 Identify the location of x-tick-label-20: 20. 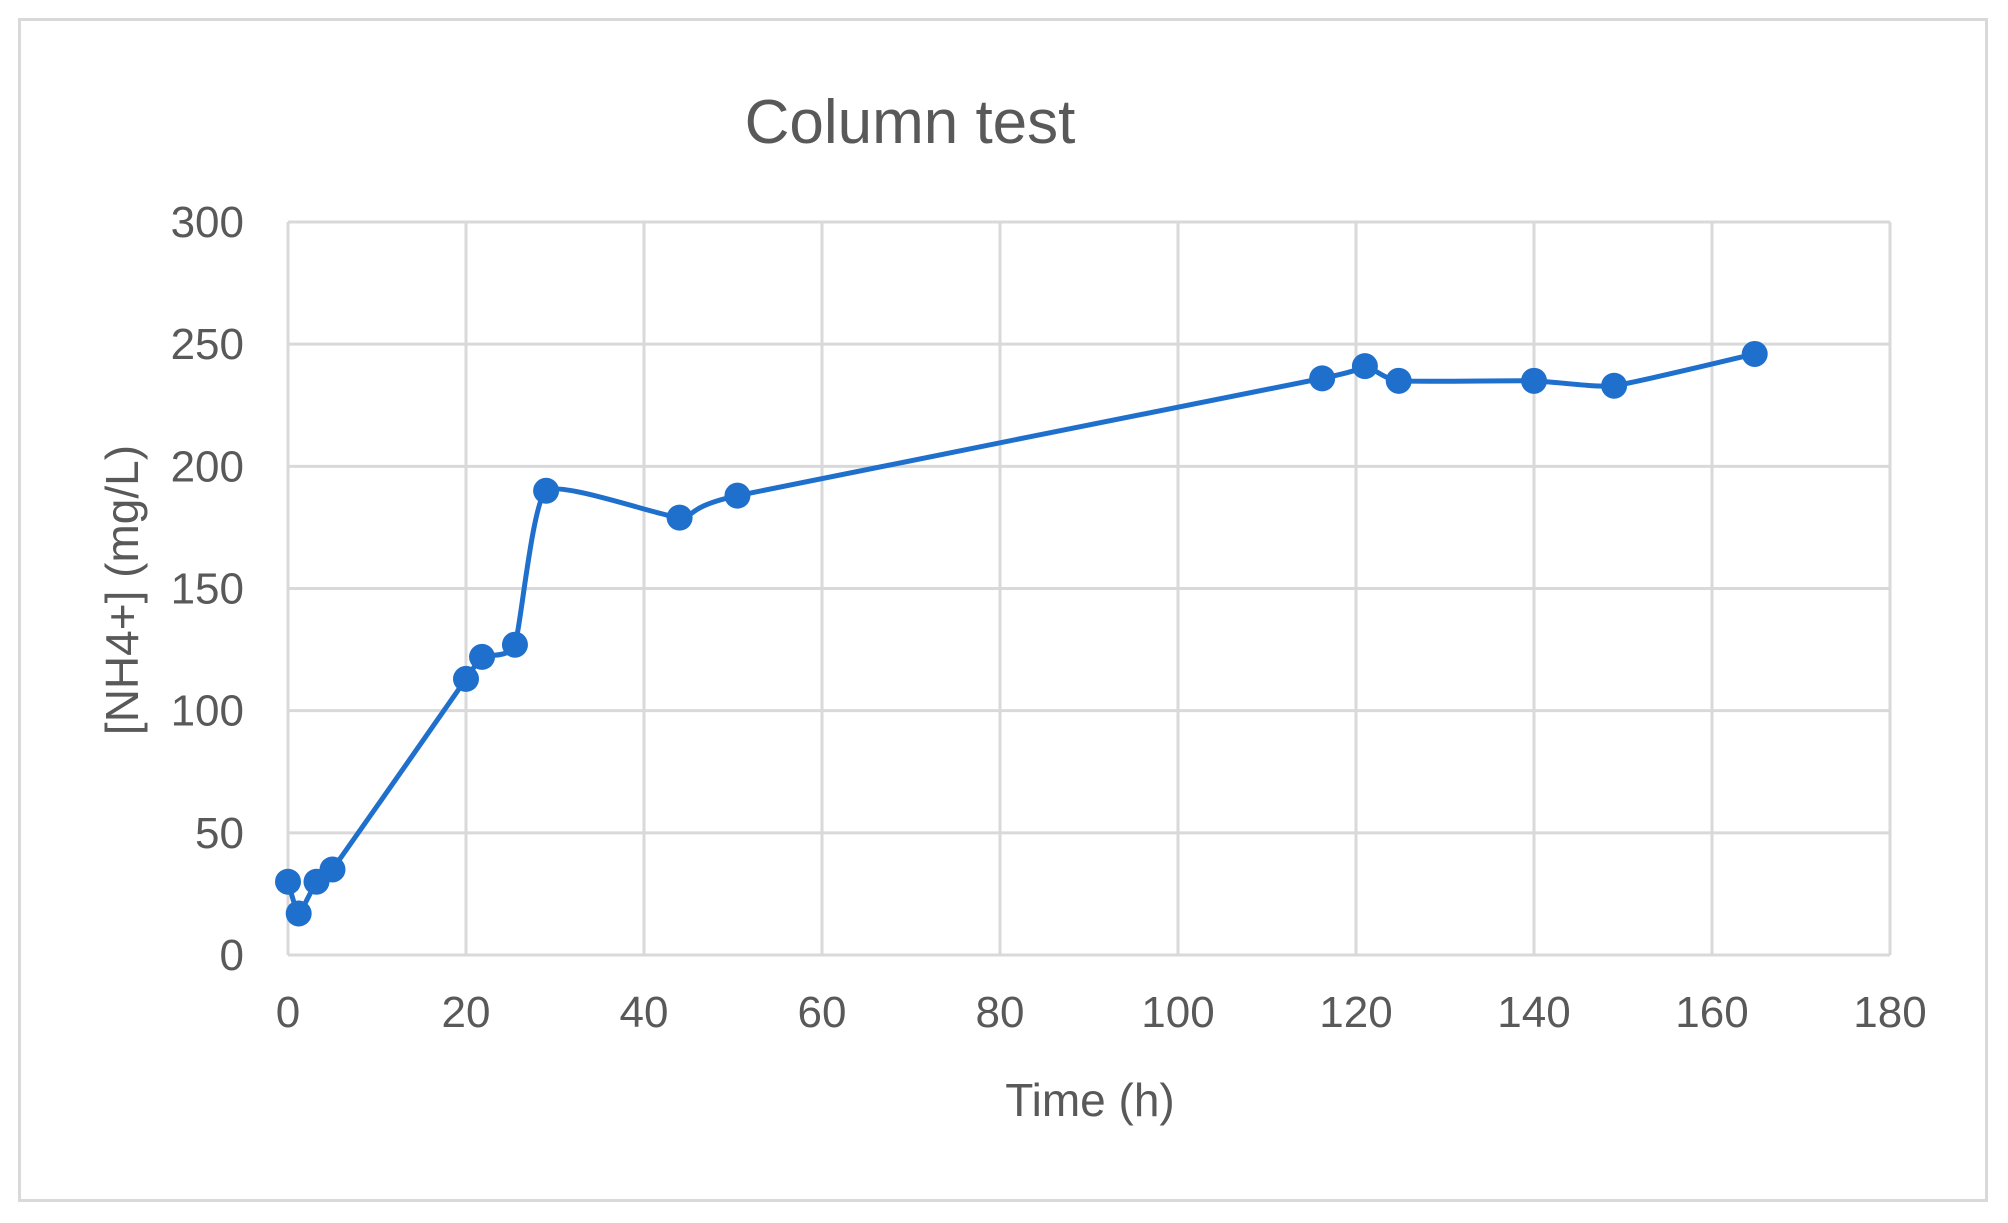
(466, 1012).